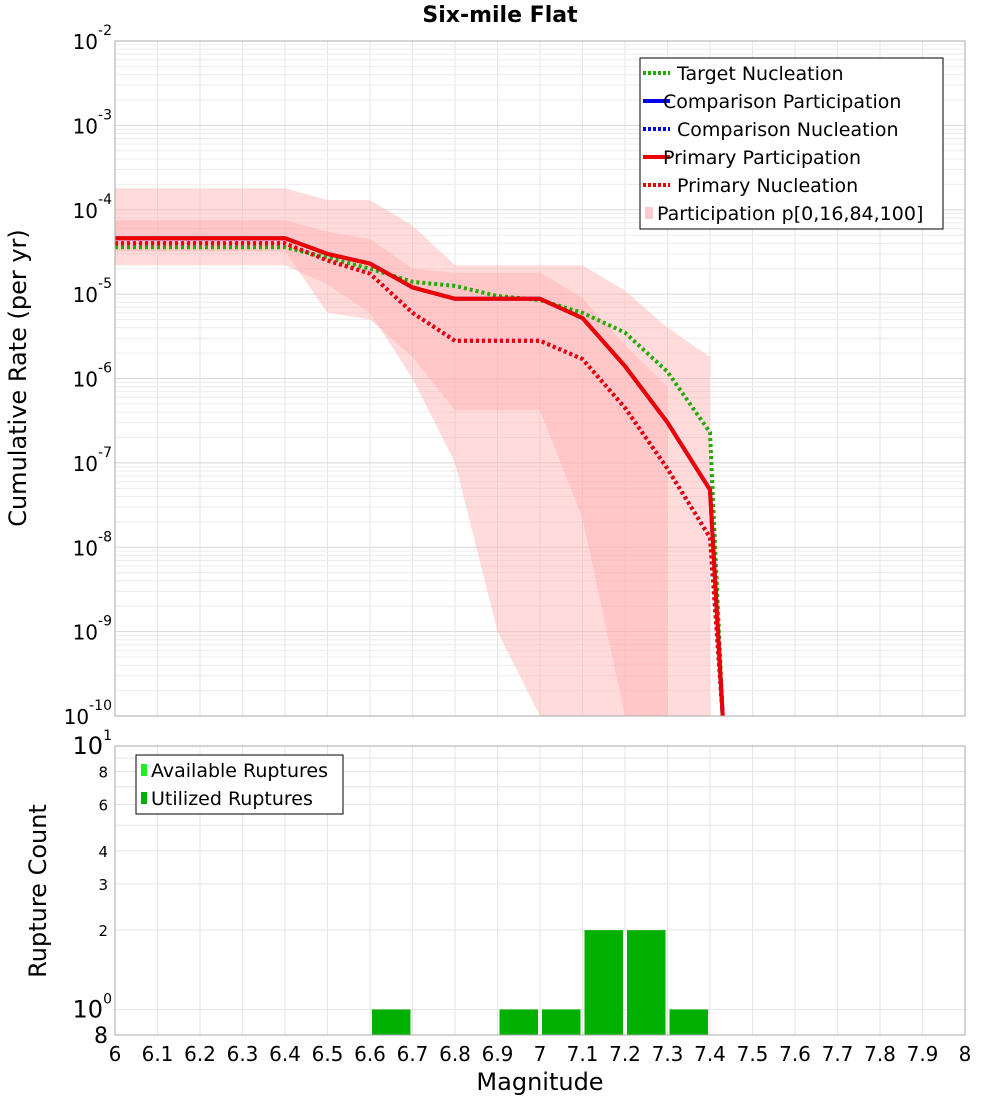 Image resolution: width=1000 pixels, height=1100 pixels. I want to click on top-y-tick-label: 10⁻⁴, so click(93, 207).